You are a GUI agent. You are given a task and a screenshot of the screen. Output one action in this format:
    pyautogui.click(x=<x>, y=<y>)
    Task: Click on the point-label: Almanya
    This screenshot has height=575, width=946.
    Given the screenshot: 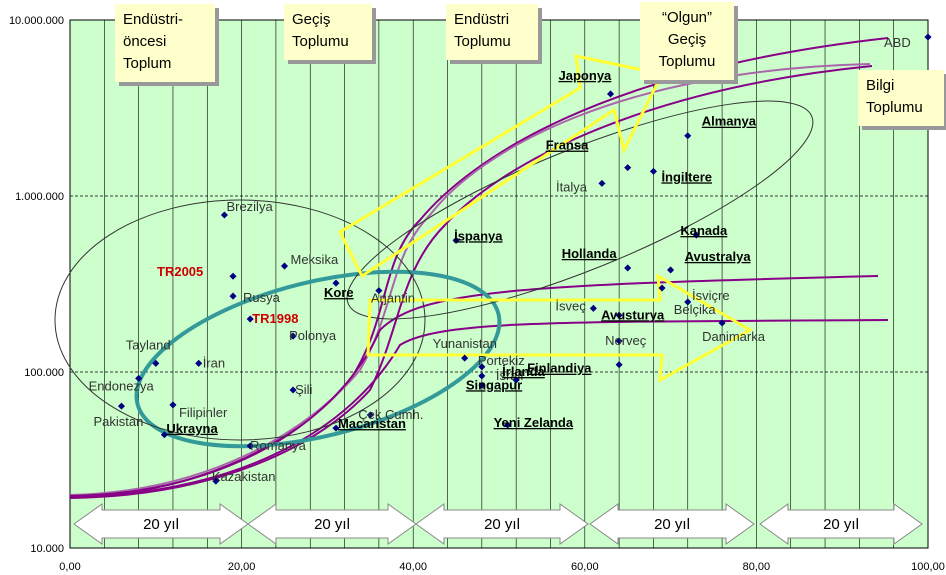 What is the action you would take?
    pyautogui.click(x=729, y=121)
    